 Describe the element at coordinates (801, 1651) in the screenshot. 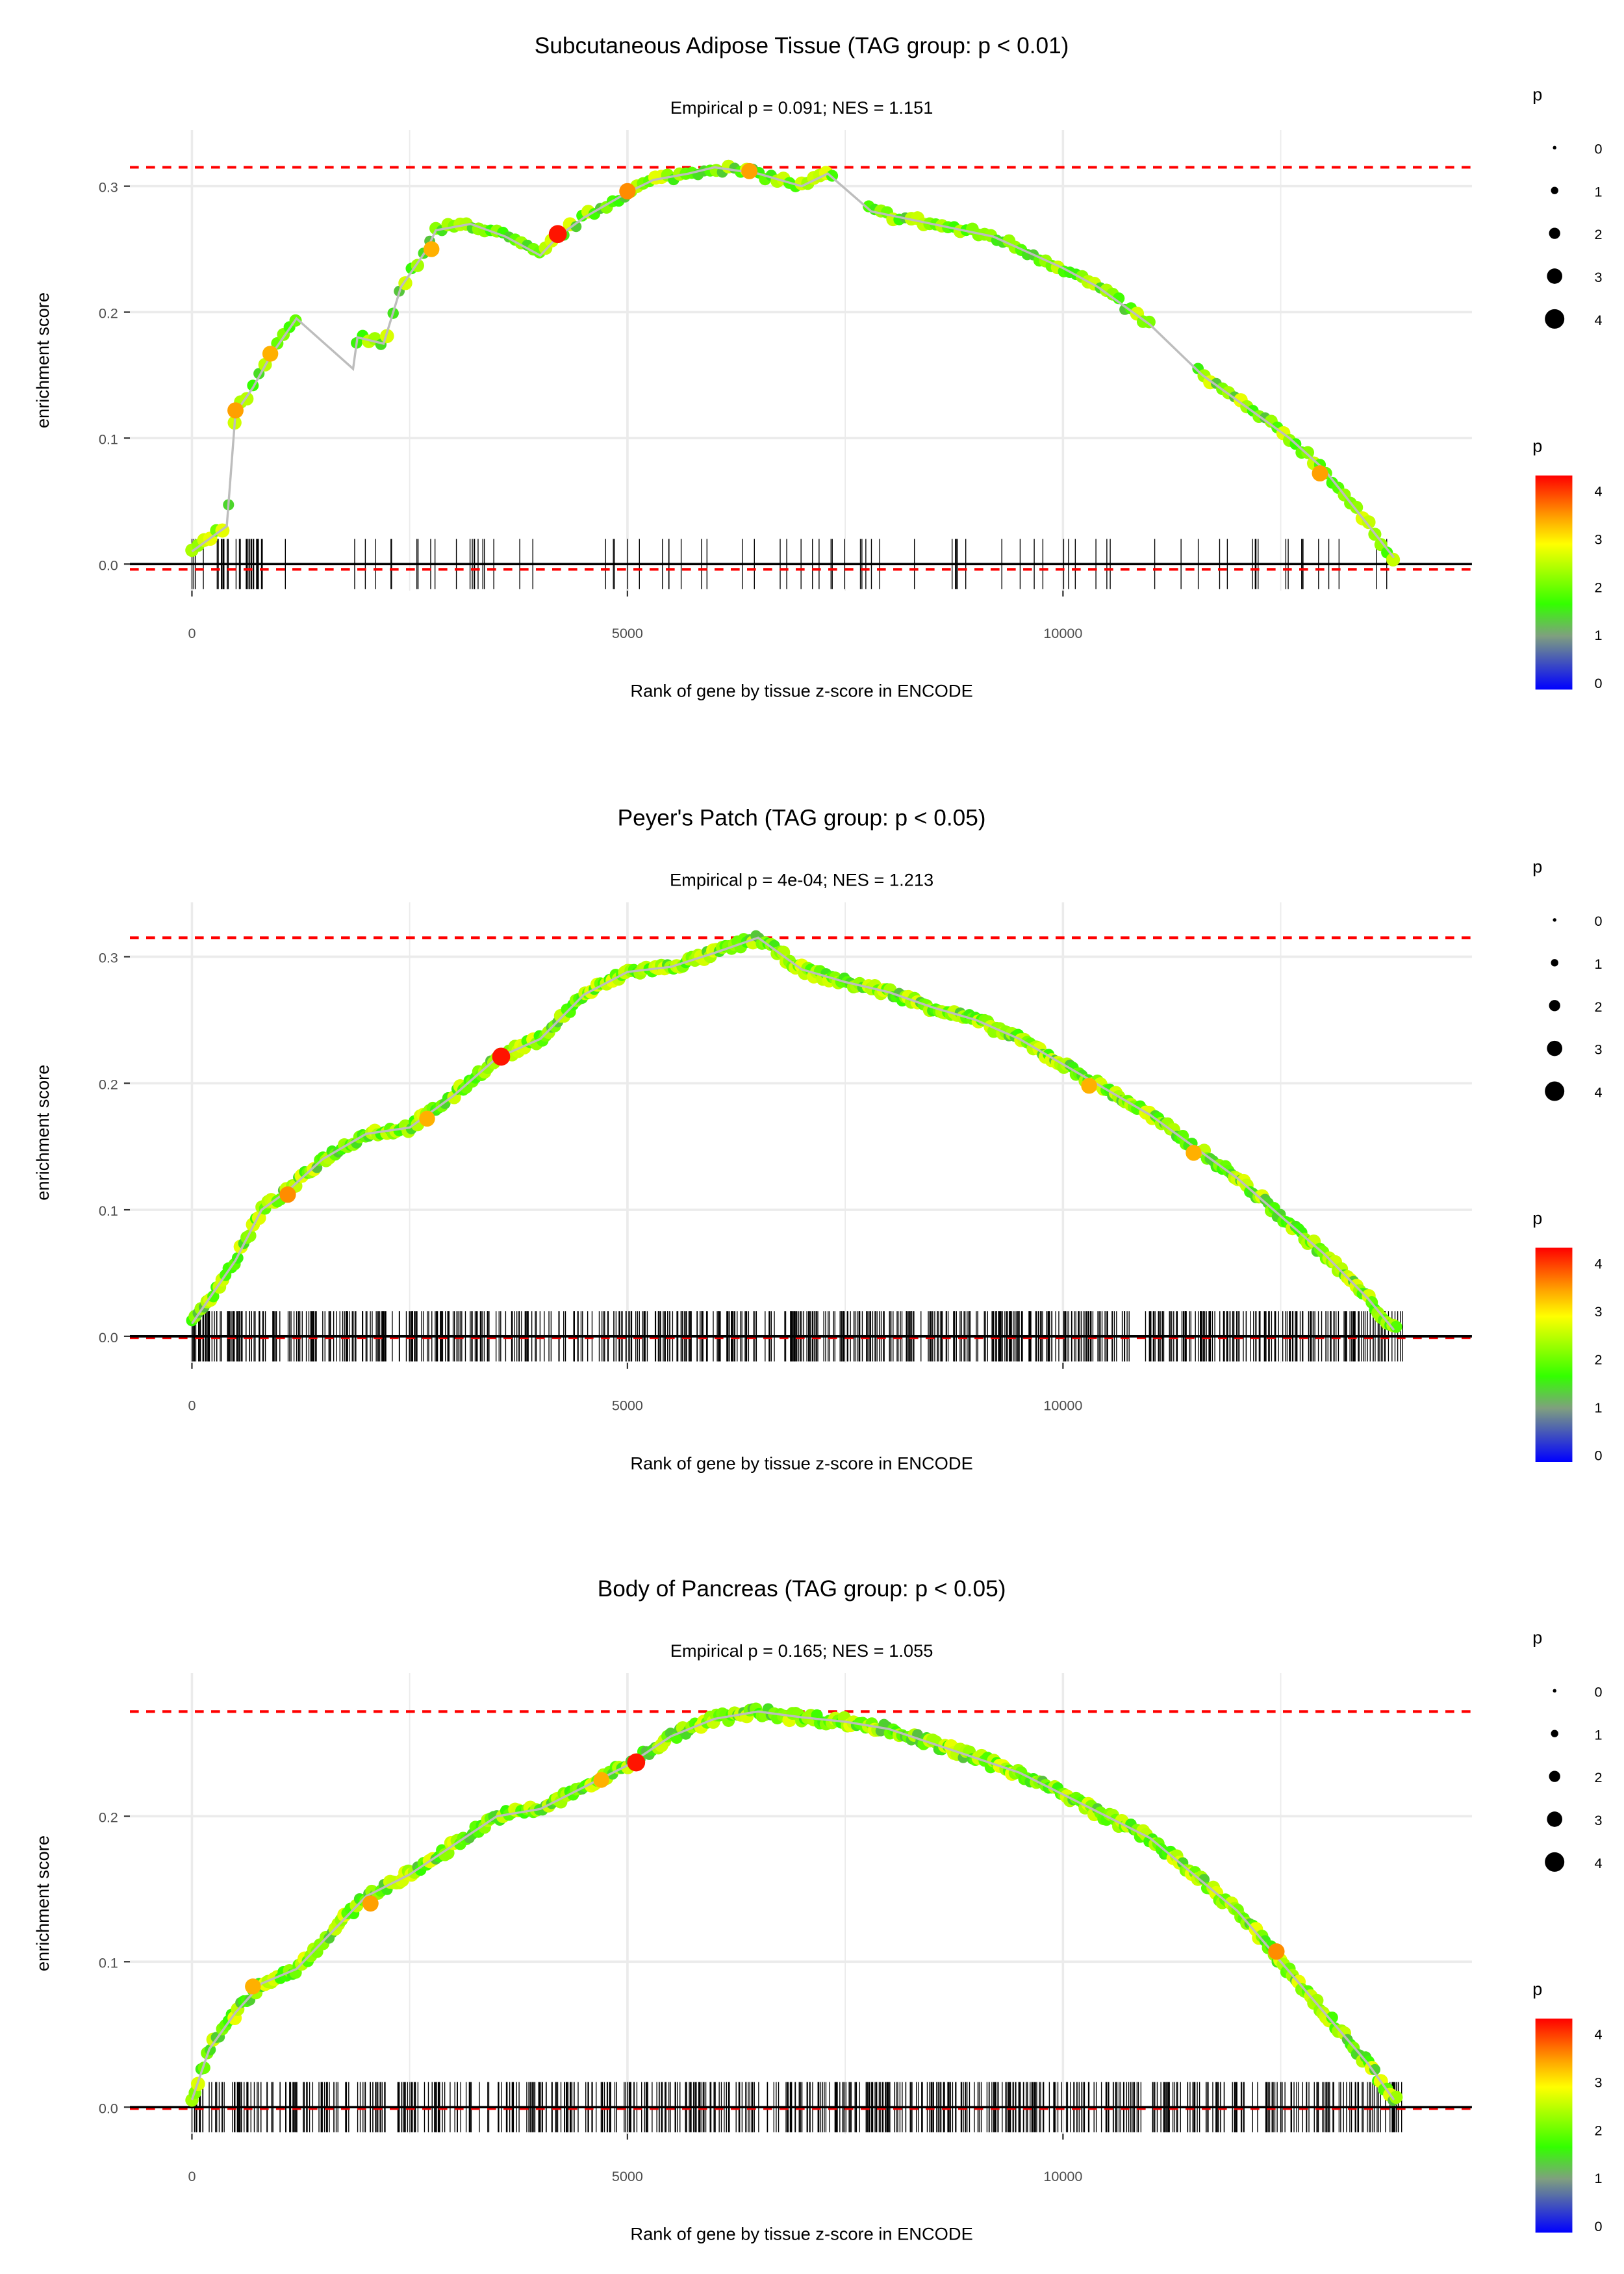

I see `chart-subtitle: Empirical p = 0.165; NES = 1.055` at that location.